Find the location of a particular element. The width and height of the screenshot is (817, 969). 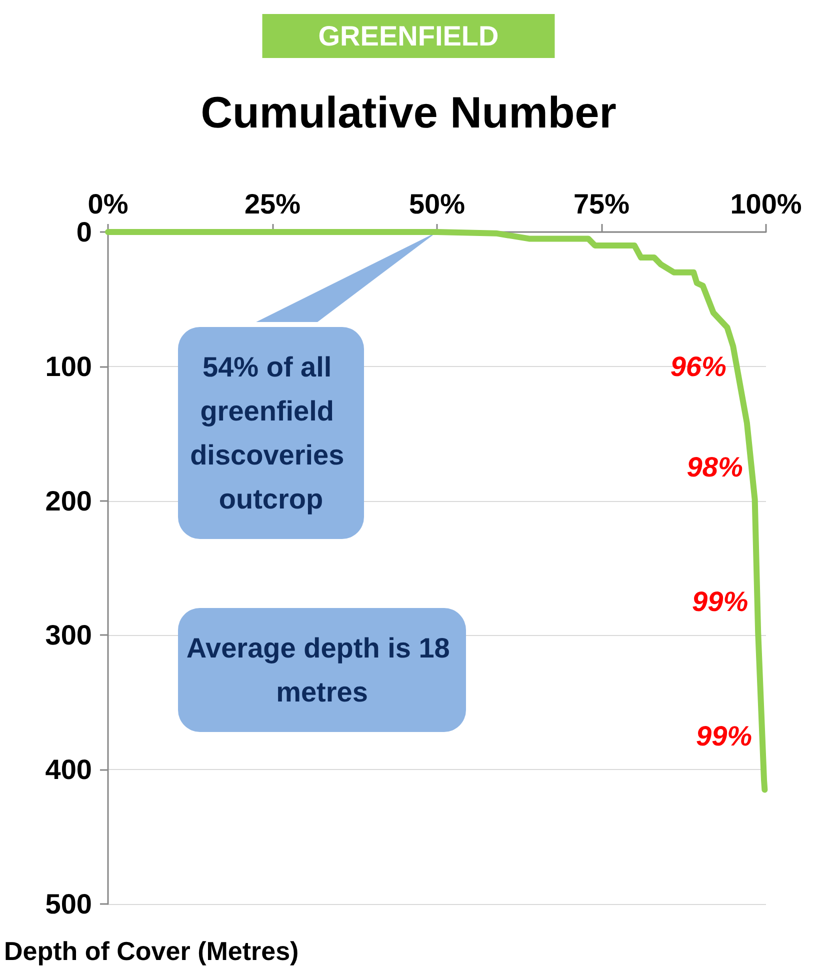

annotation: 54% of all greenfield discoveries outcrop is located at coordinates (271, 433).